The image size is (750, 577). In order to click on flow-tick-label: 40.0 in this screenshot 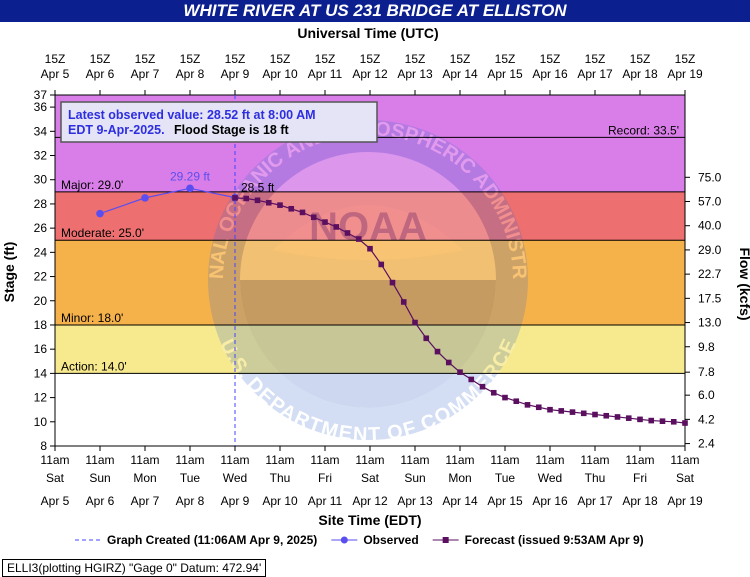, I will do `click(710, 226)`.